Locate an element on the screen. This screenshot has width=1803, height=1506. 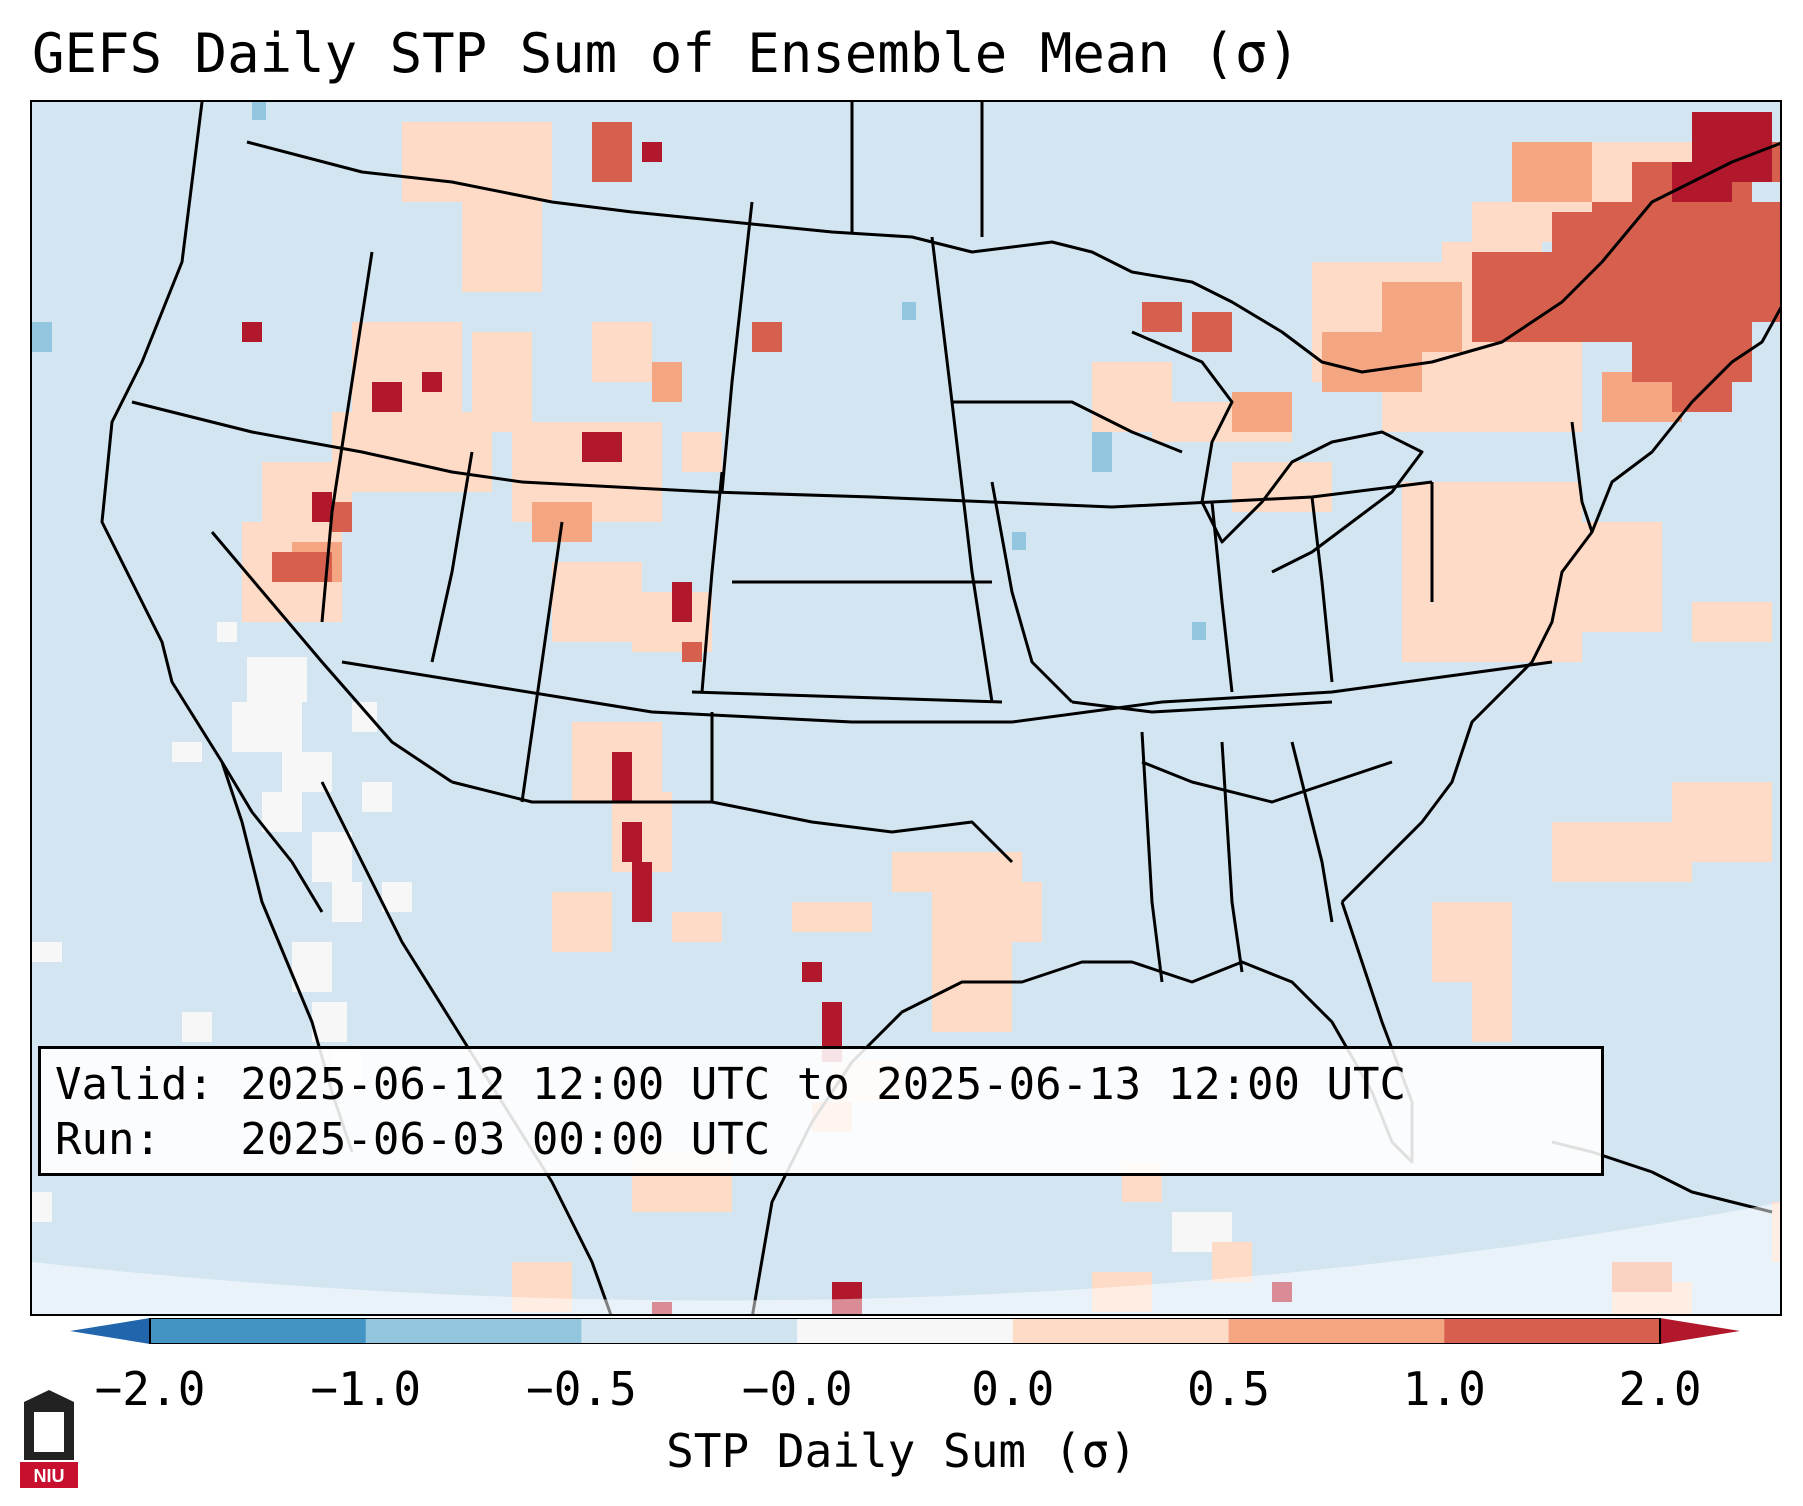
state-line-x is located at coordinates (1222, 597).